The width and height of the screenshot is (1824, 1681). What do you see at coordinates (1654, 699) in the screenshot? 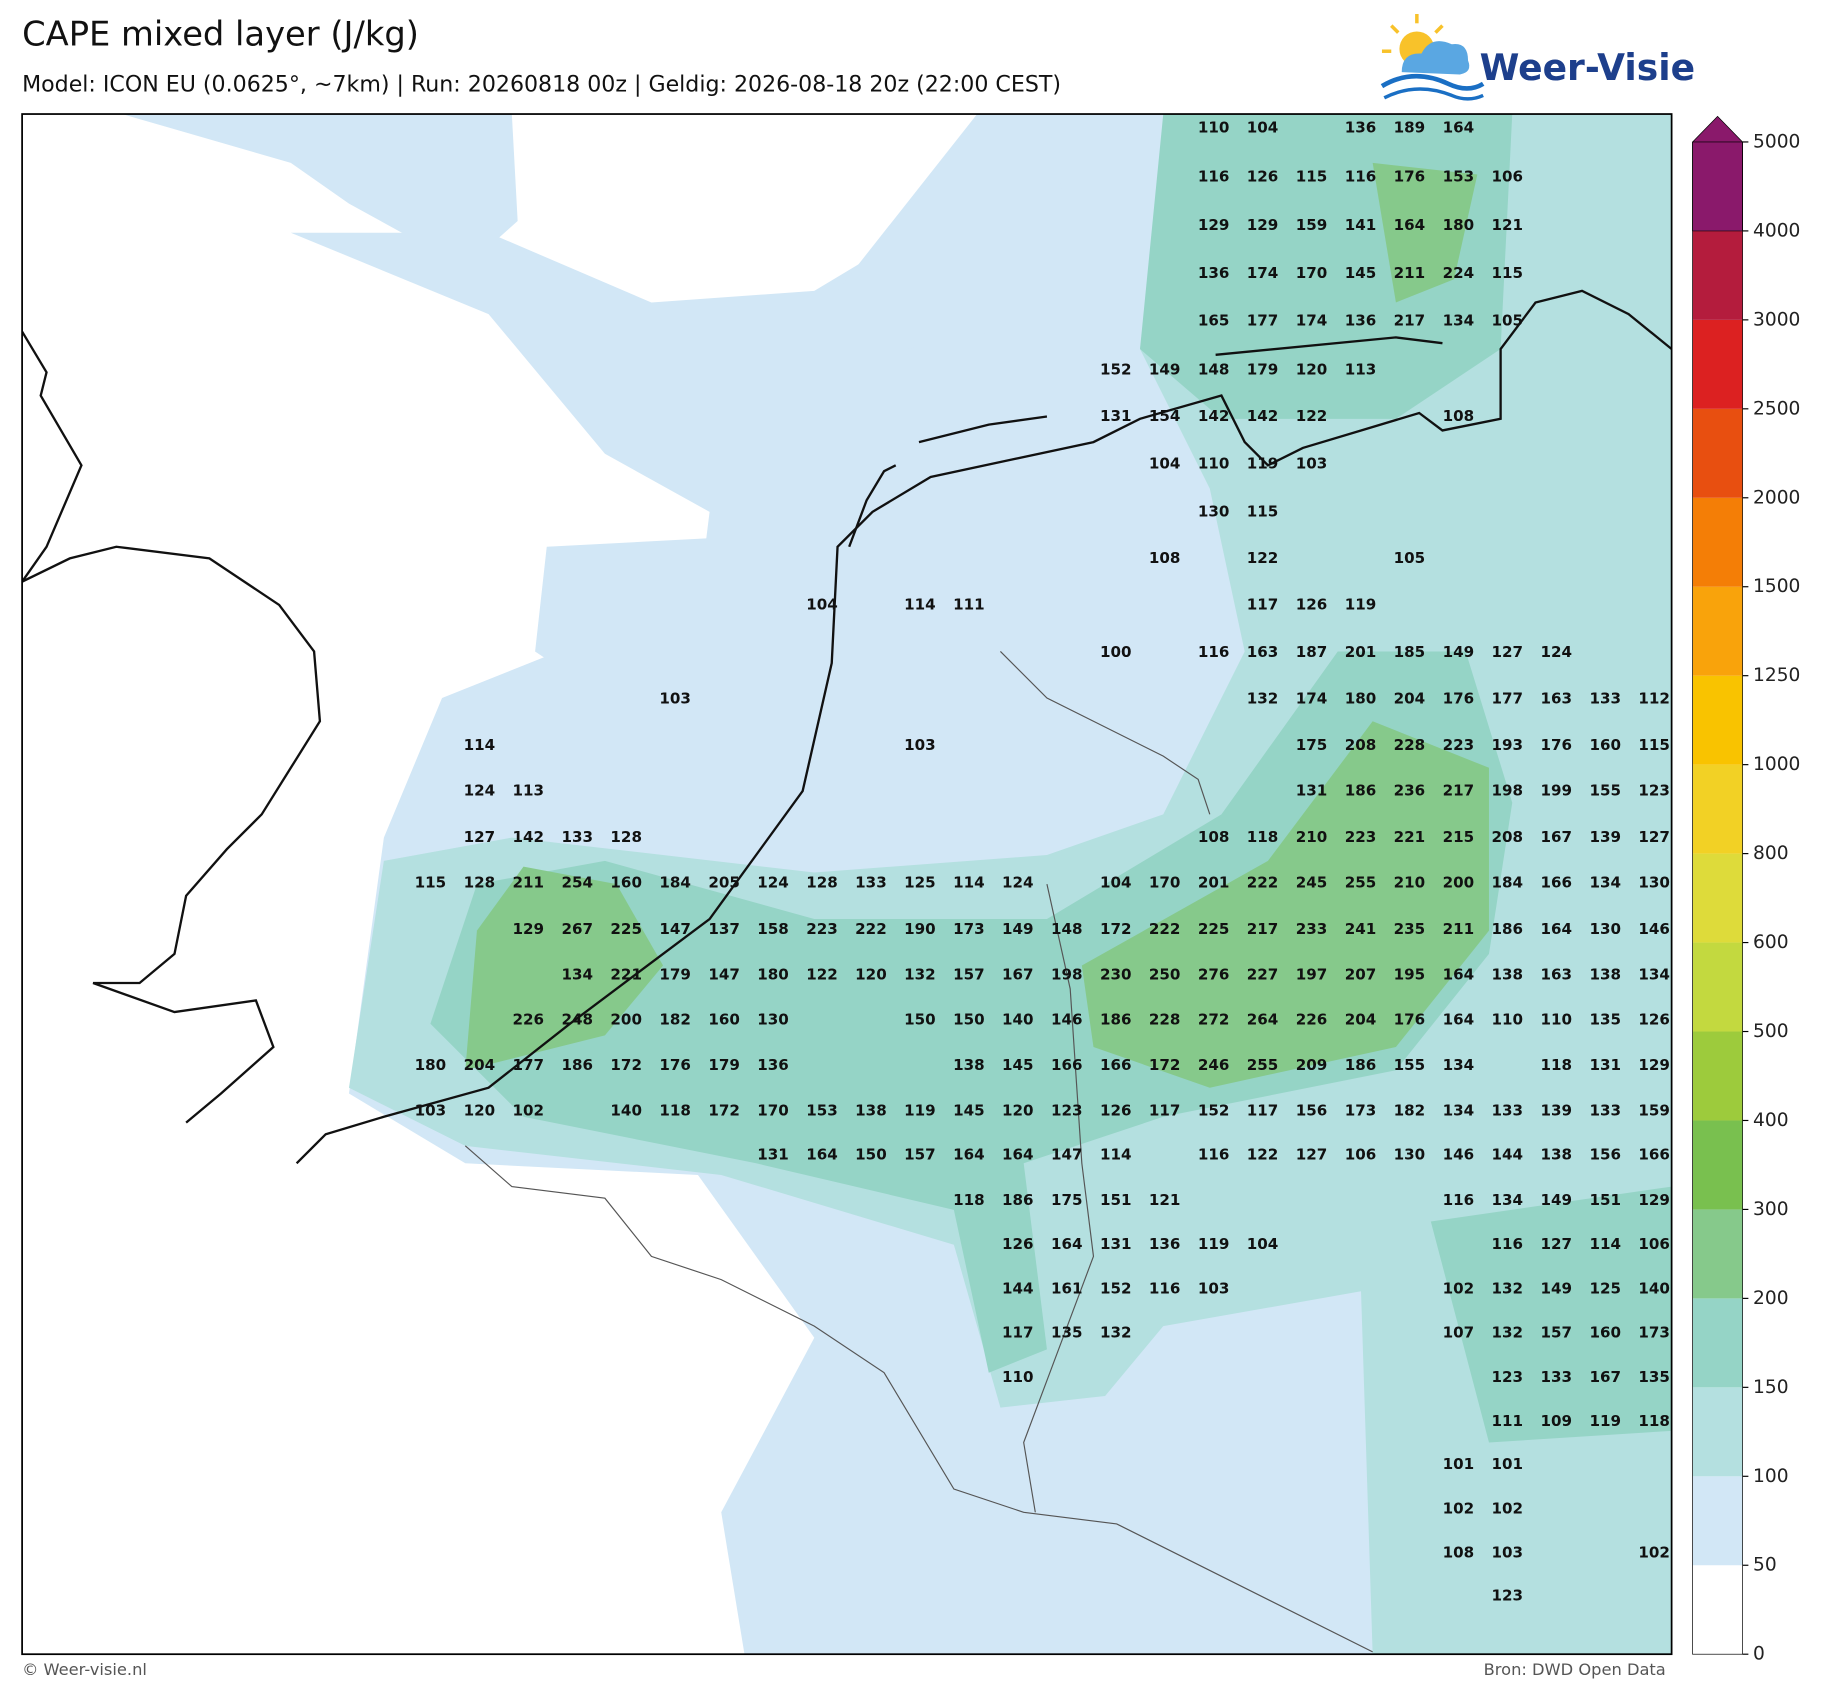
I see `cape-label: 112` at bounding box center [1654, 699].